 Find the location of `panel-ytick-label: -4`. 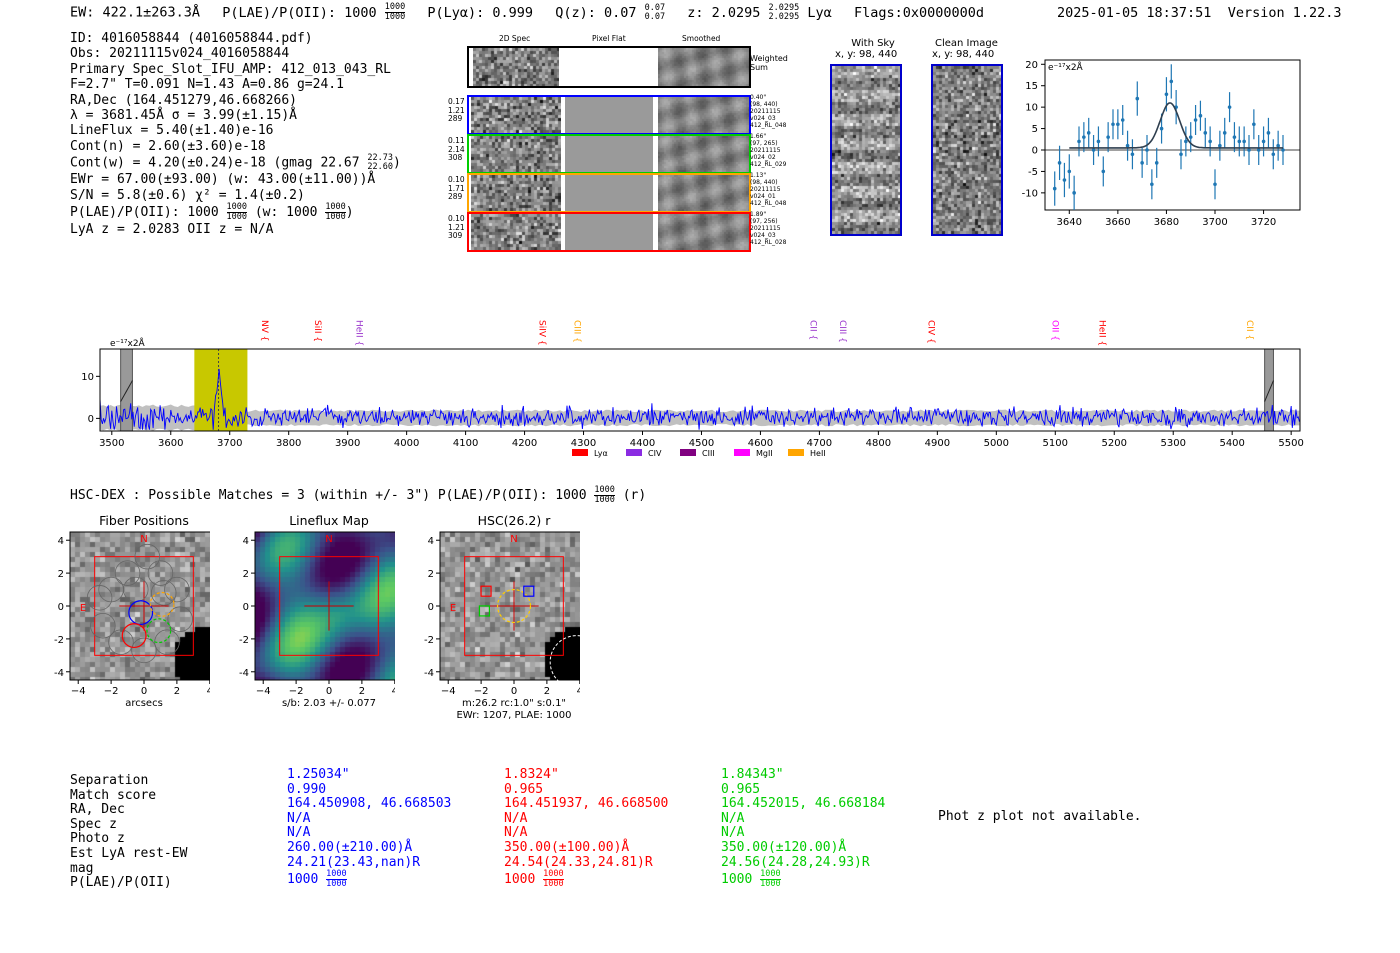

panel-ytick-label: -4 is located at coordinates (429, 673).